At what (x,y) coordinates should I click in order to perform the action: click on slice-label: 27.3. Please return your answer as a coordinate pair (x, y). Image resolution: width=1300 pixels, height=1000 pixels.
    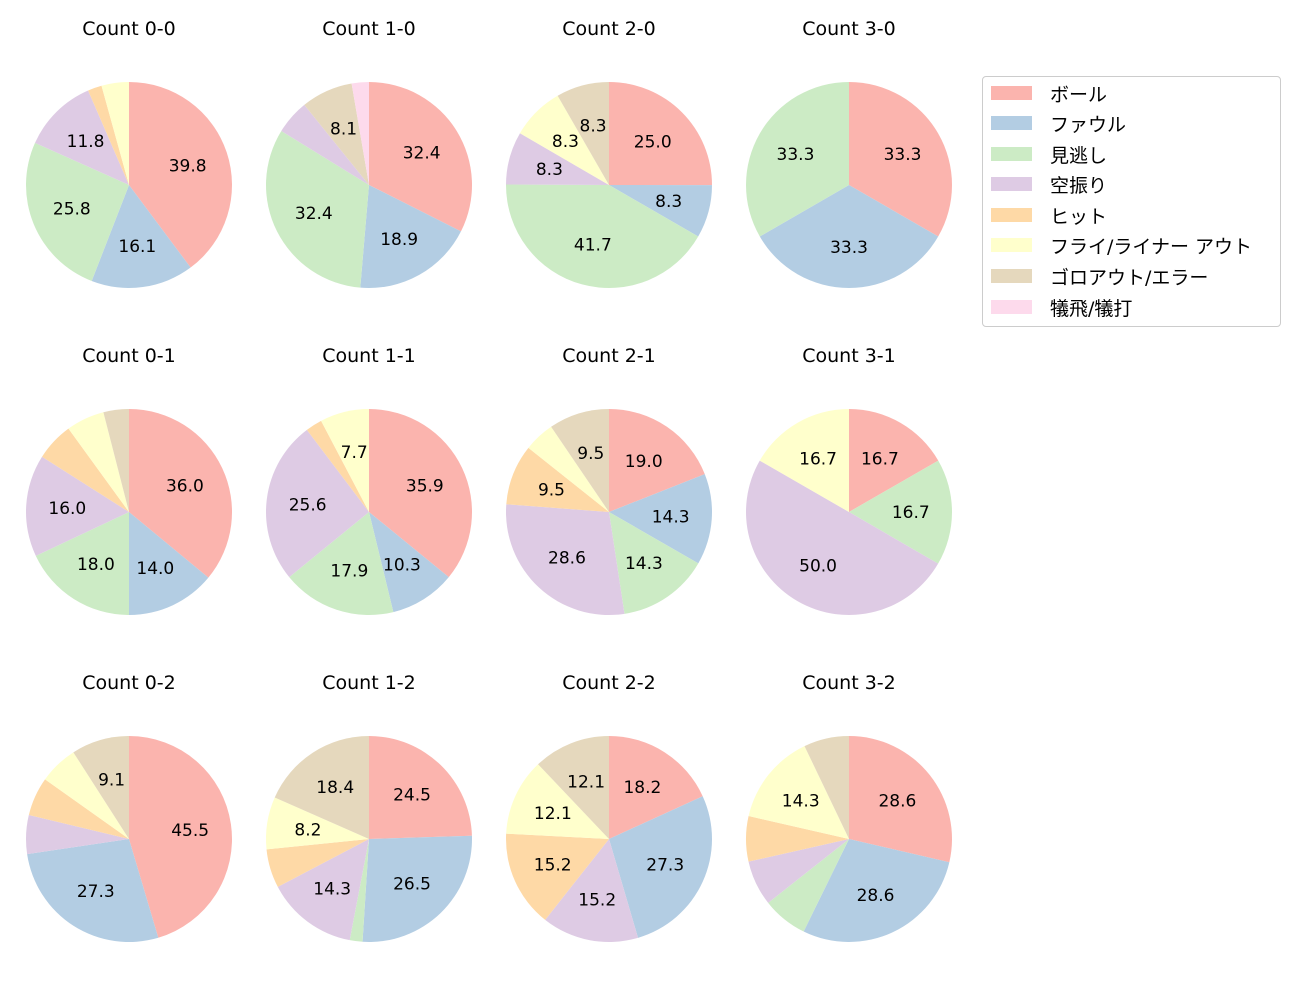
    Looking at the image, I should click on (665, 866).